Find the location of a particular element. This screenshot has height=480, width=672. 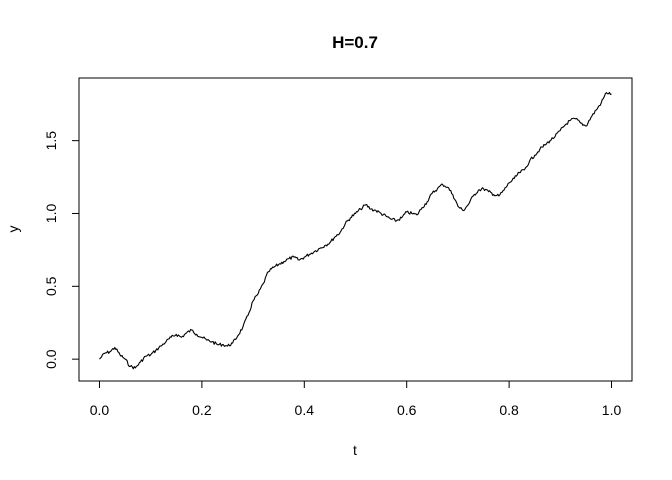

x-tick-label: 0.2 is located at coordinates (202, 410).